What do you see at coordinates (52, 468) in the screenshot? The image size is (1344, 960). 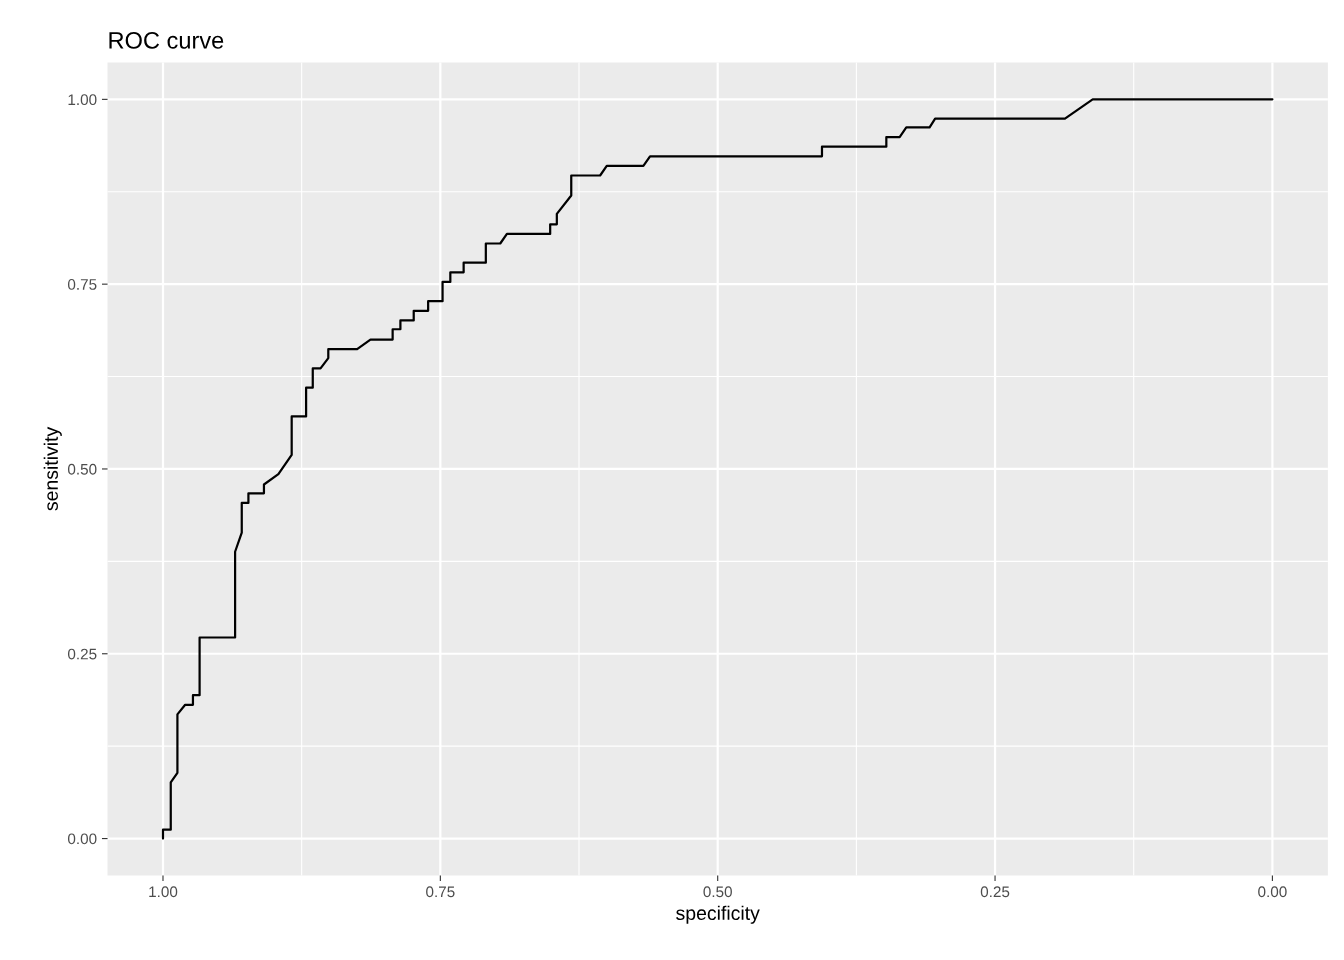 I see `y-axis-title: sensitivity` at bounding box center [52, 468].